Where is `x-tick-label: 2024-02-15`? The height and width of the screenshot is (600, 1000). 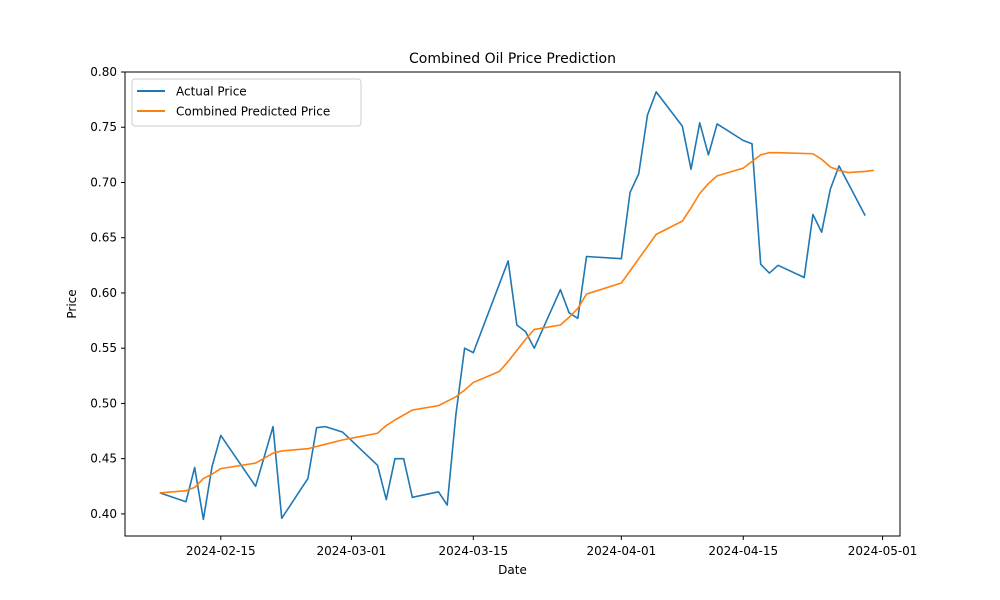
x-tick-label: 2024-02-15 is located at coordinates (221, 551).